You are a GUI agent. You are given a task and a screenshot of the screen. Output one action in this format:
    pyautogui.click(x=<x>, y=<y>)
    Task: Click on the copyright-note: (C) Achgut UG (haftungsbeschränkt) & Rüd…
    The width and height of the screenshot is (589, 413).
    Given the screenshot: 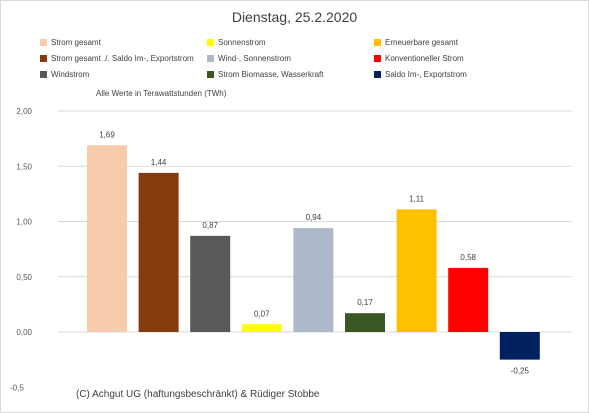 What is the action you would take?
    pyautogui.click(x=198, y=394)
    